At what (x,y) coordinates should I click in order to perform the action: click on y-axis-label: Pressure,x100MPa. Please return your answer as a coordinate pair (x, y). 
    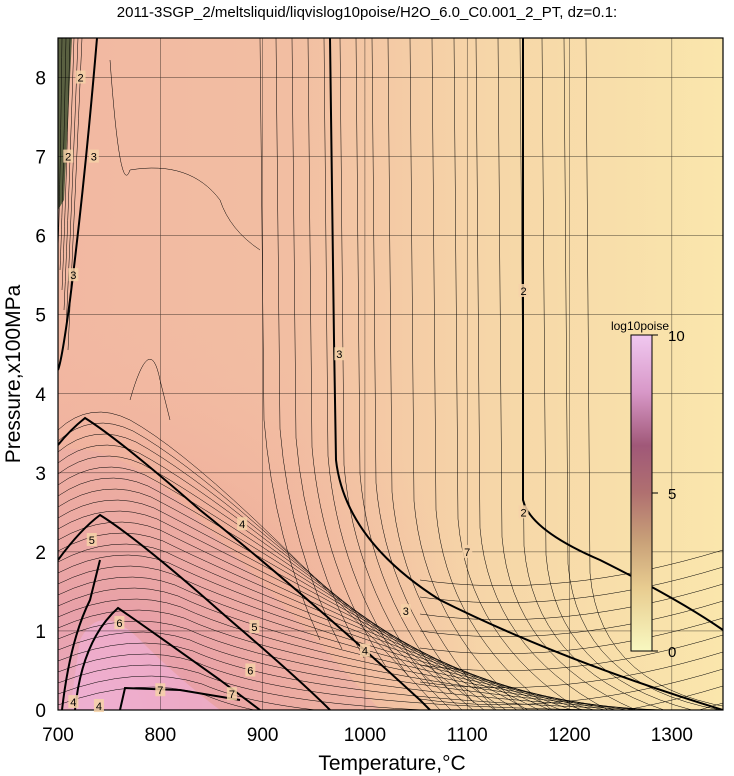
    Looking at the image, I should click on (13, 373).